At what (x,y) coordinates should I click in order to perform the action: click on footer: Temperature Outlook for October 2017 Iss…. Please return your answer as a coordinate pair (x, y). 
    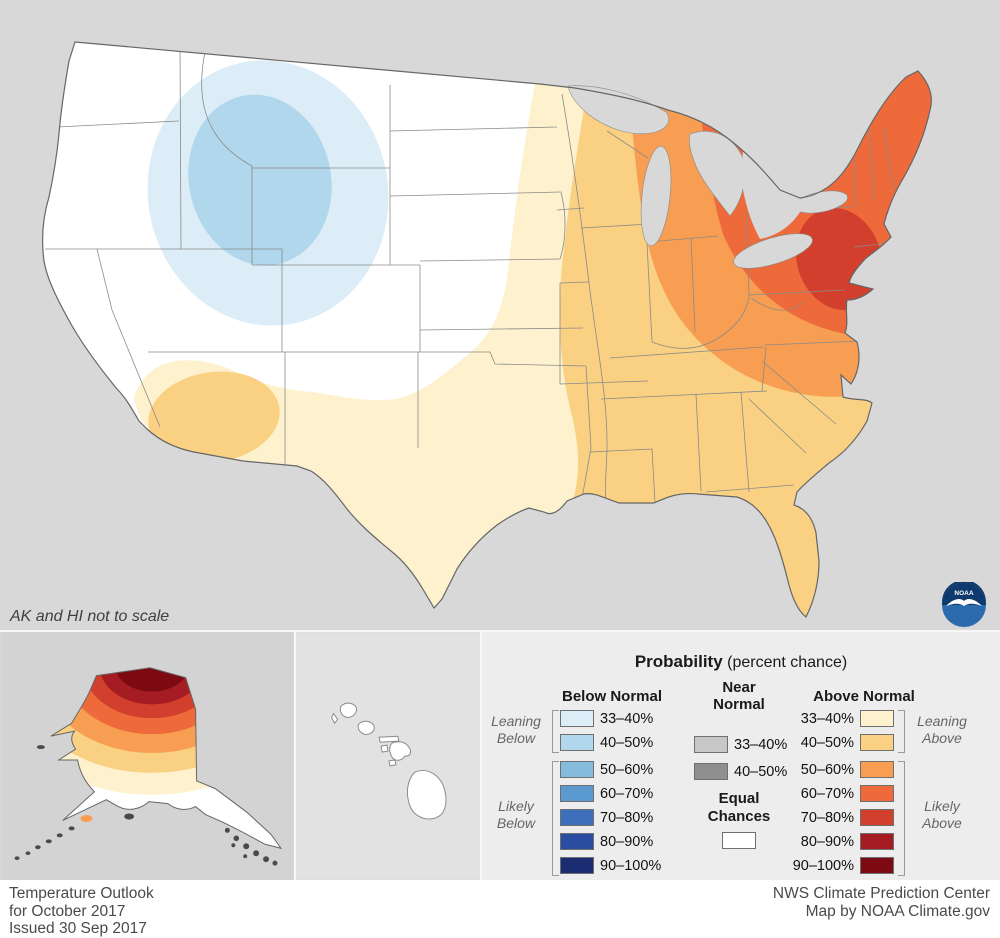
    Looking at the image, I should click on (500, 909).